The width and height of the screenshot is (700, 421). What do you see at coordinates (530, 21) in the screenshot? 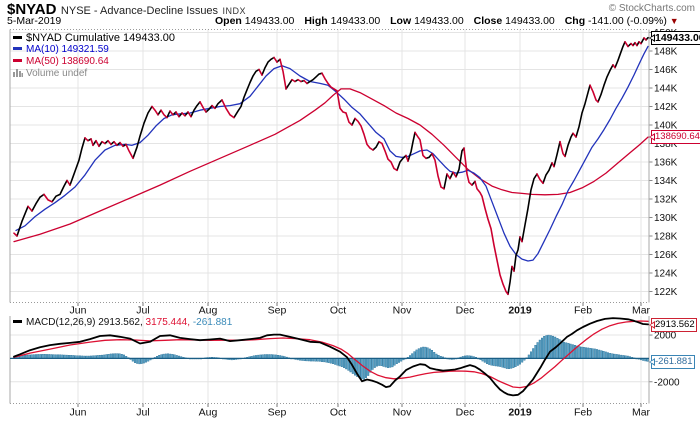
I see `close-value: 149433.00` at bounding box center [530, 21].